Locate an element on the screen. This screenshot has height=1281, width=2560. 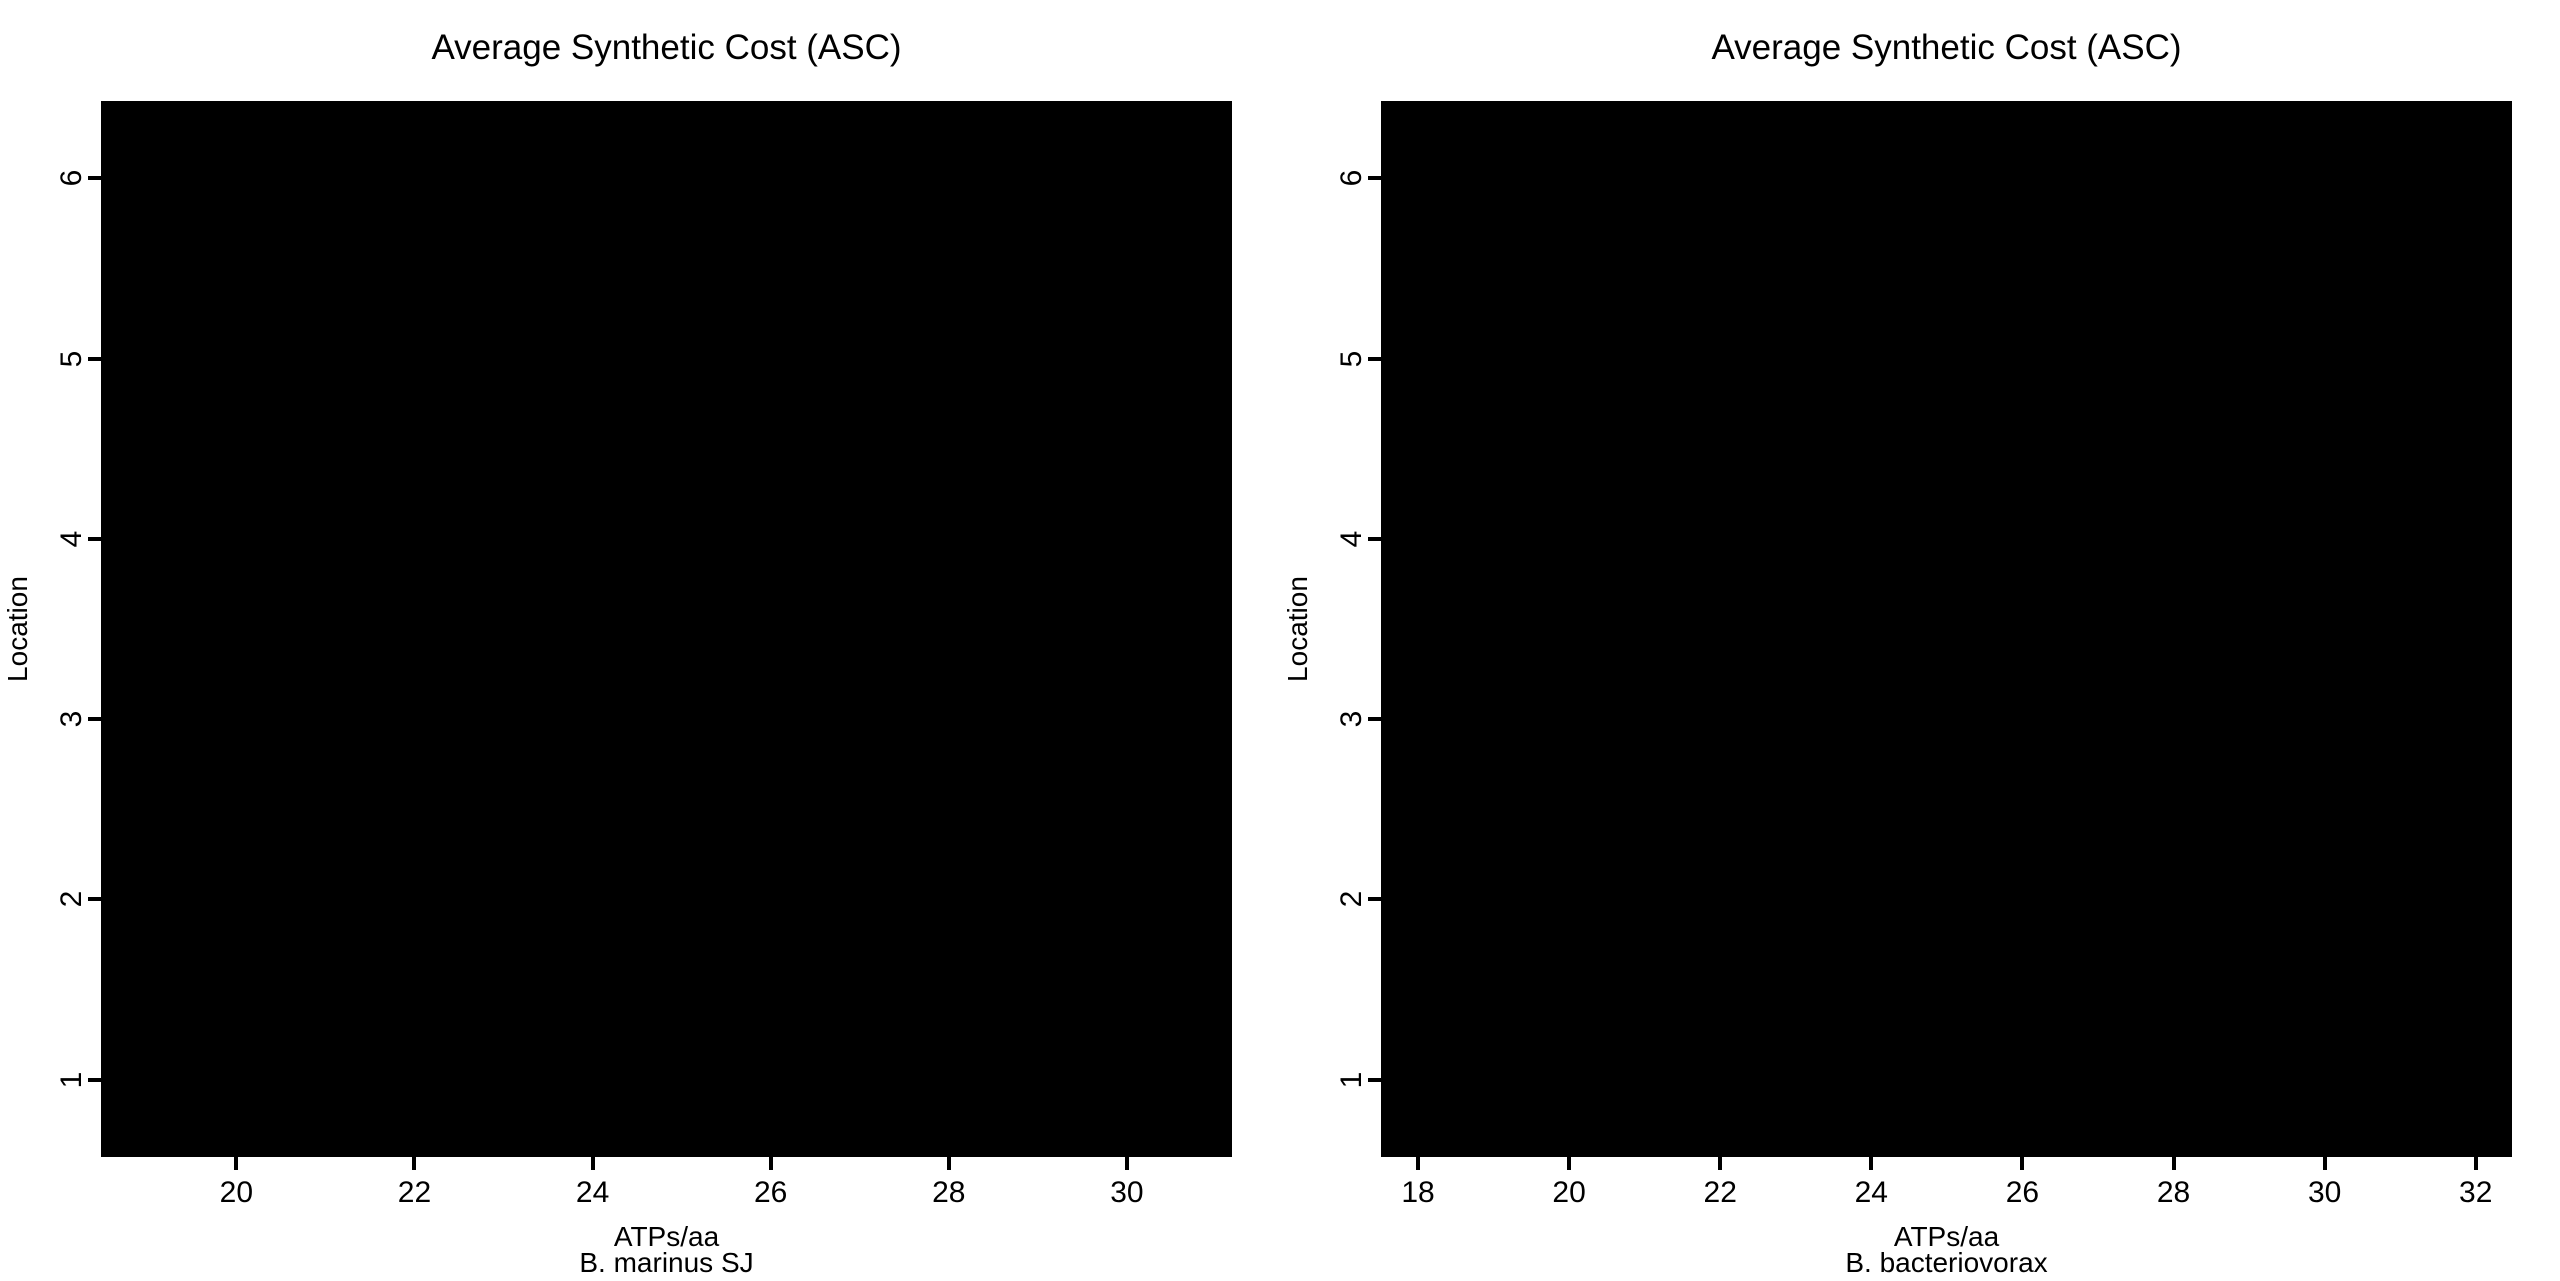
x-axis-sublabel: B. marinus SJ is located at coordinates (666, 1262).